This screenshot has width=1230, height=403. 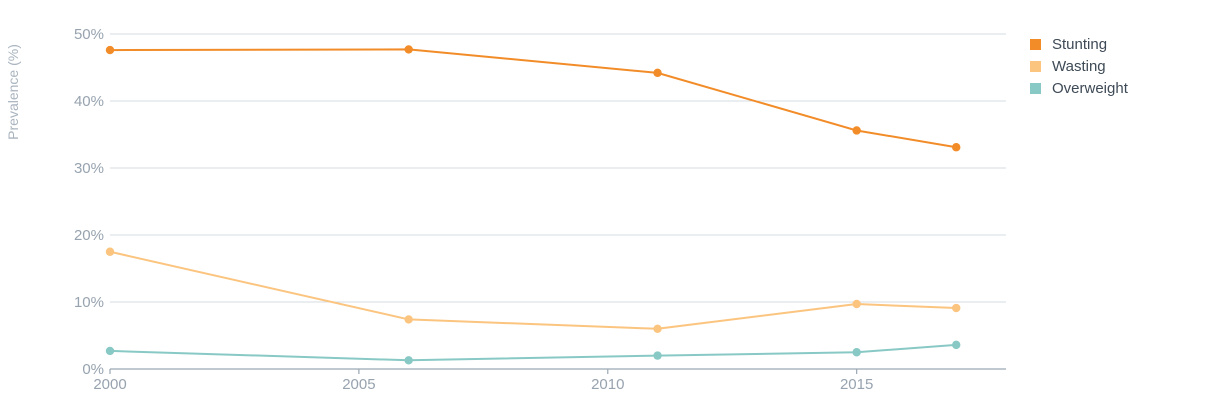 What do you see at coordinates (89, 202) in the screenshot?
I see `y-axis-ticks: 0% 10% 20% 30% 40% 50%` at bounding box center [89, 202].